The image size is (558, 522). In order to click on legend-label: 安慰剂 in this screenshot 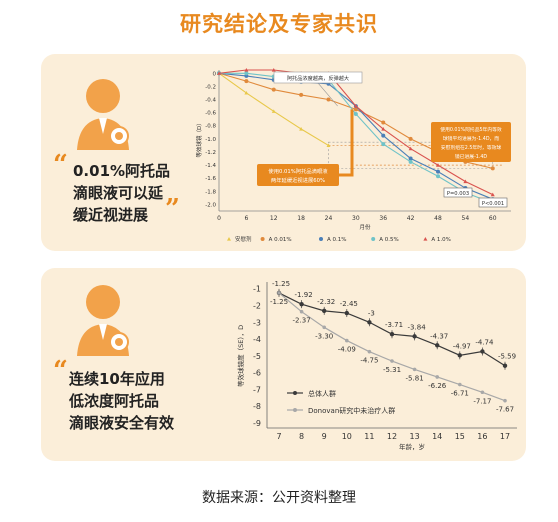, I will do `click(243, 239)`.